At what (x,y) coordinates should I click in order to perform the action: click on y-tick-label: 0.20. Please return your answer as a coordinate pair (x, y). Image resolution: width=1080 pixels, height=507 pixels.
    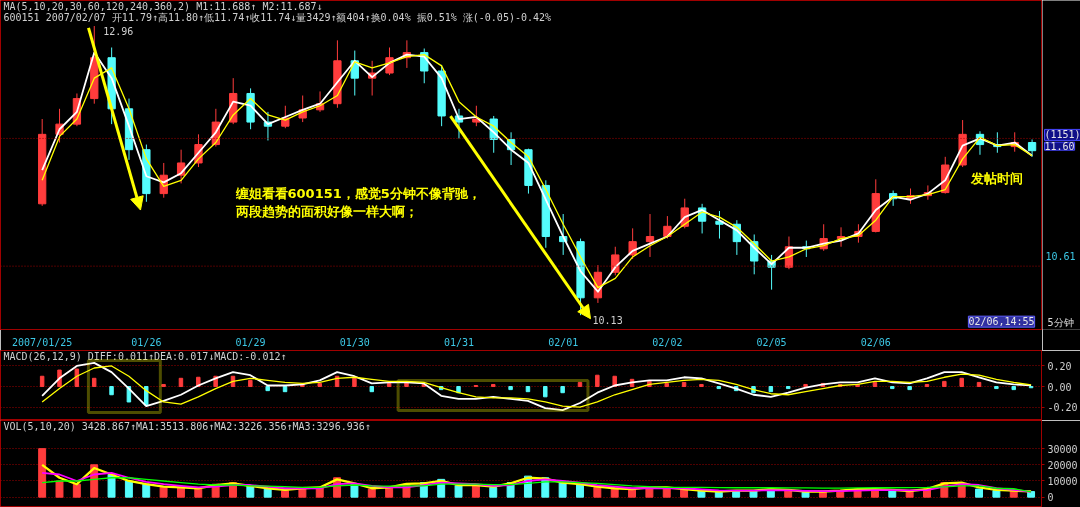
    Looking at the image, I should click on (1059, 366).